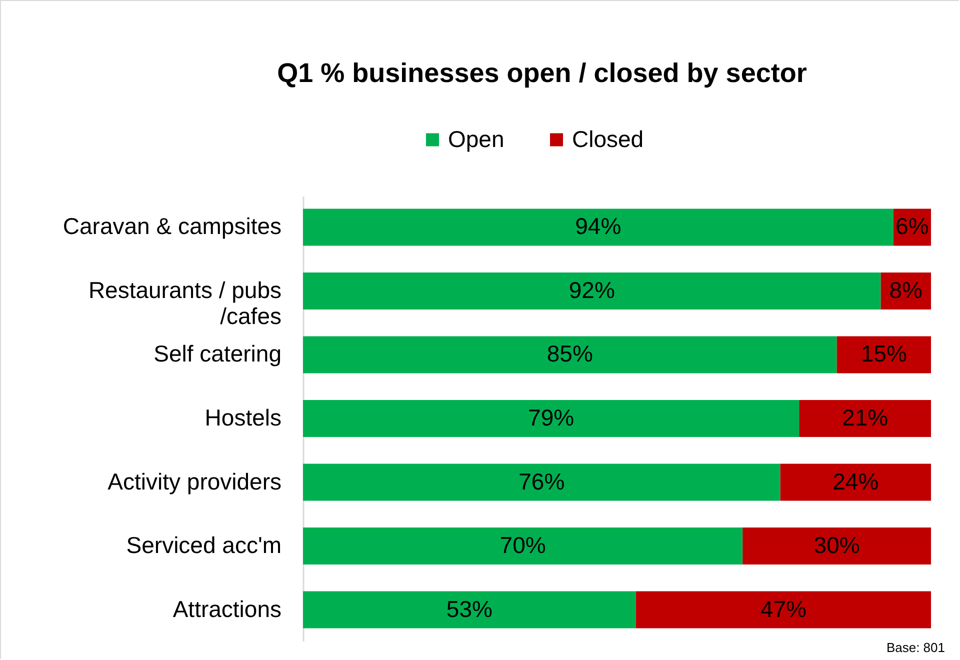 The image size is (960, 660). I want to click on y-tick-label: Caravan & campsites, so click(172, 226).